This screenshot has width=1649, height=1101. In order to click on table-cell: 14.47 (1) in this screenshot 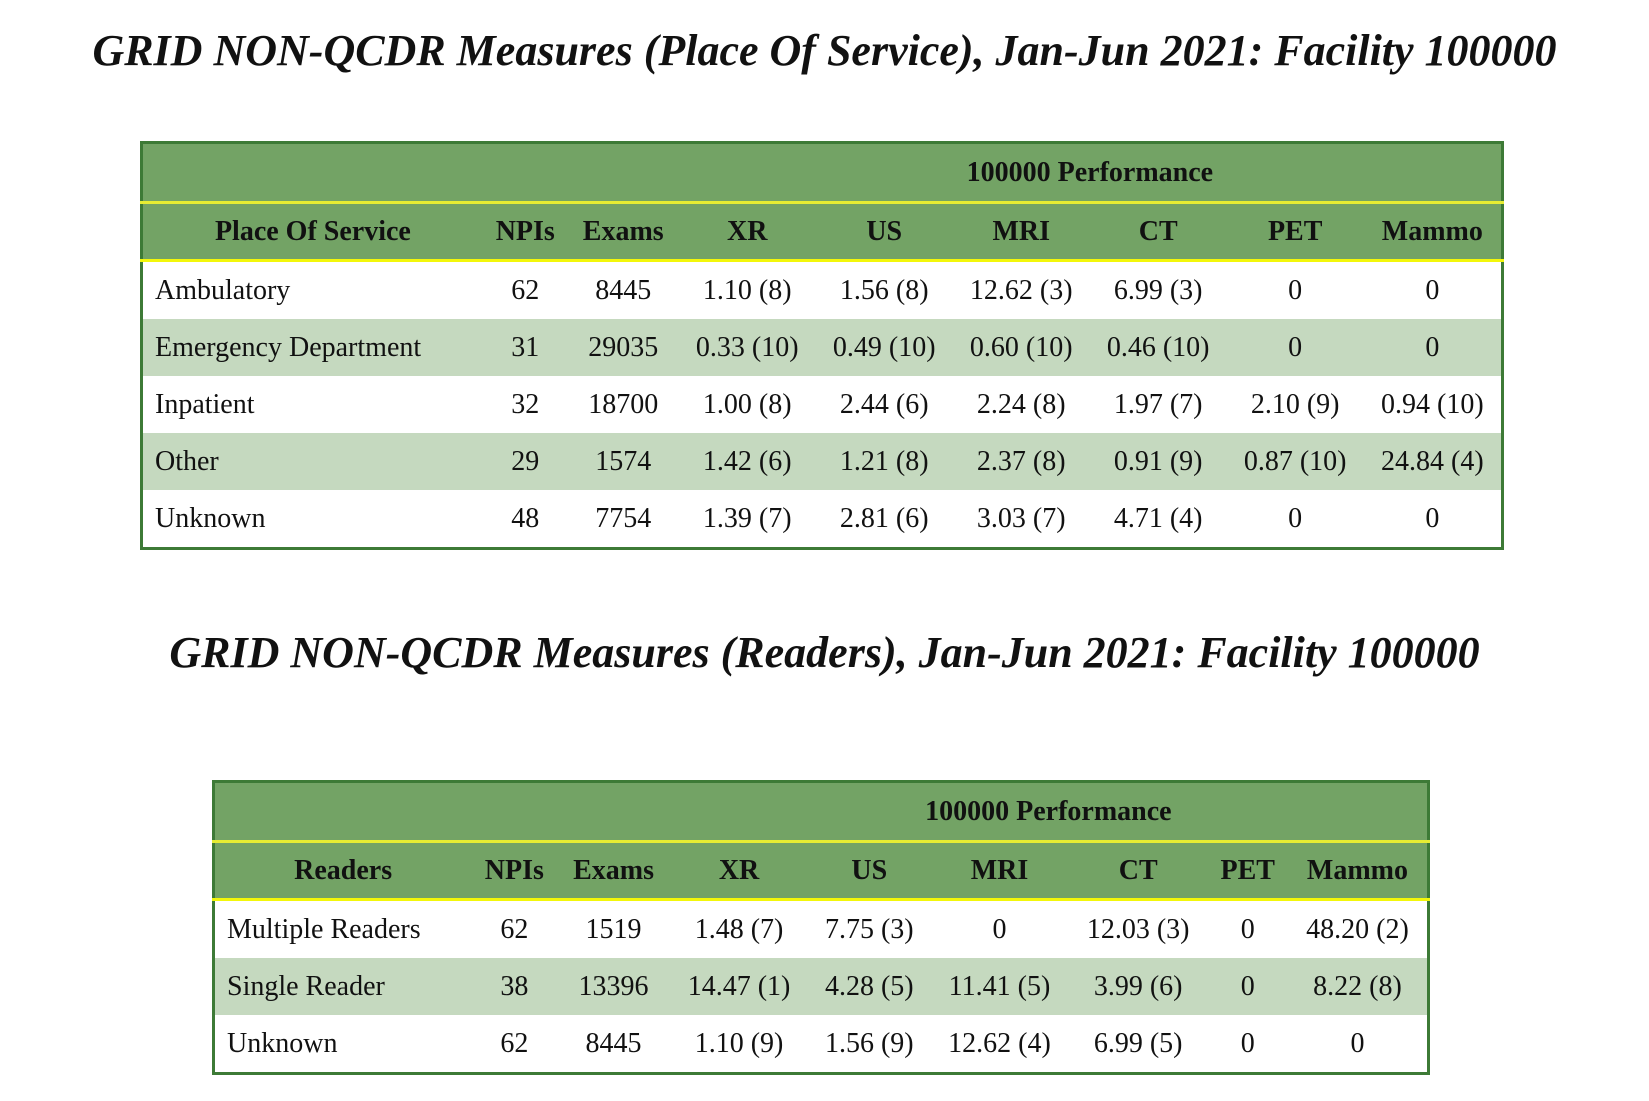, I will do `click(739, 986)`.